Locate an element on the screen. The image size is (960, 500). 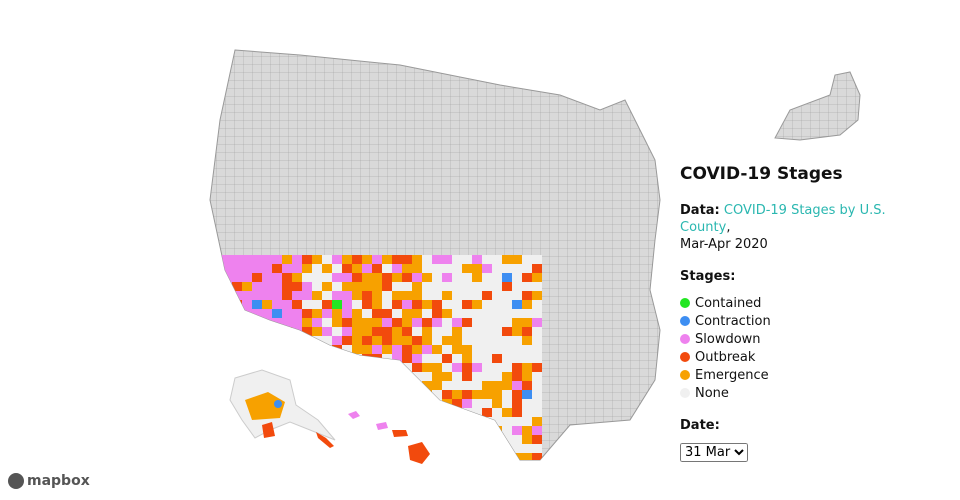
county-layer is located at coordinates (377, 363).